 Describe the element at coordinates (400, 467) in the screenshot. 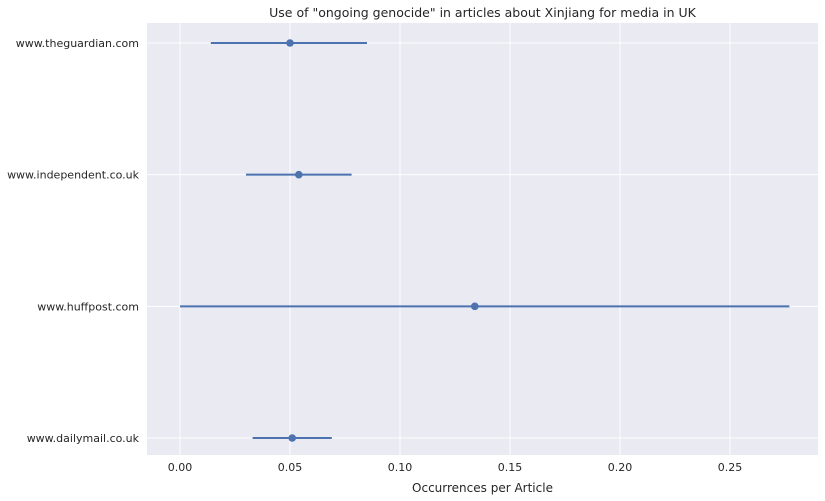

I see `x-tick-label: 0.10` at that location.